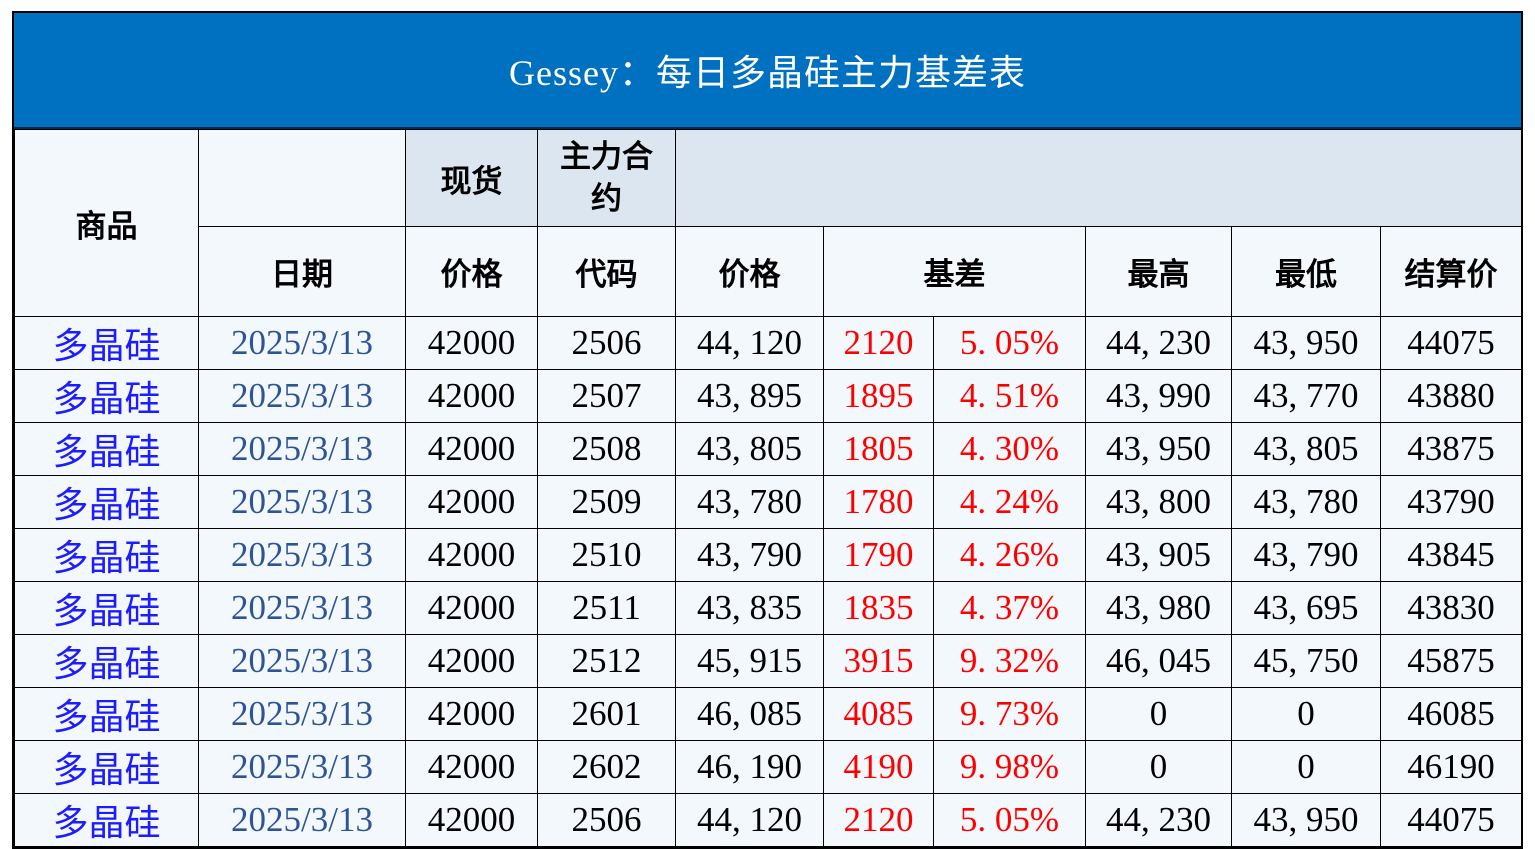 The height and width of the screenshot is (849, 1535). Describe the element at coordinates (1306, 555) in the screenshot. I see `cell-low: 43, 790` at that location.